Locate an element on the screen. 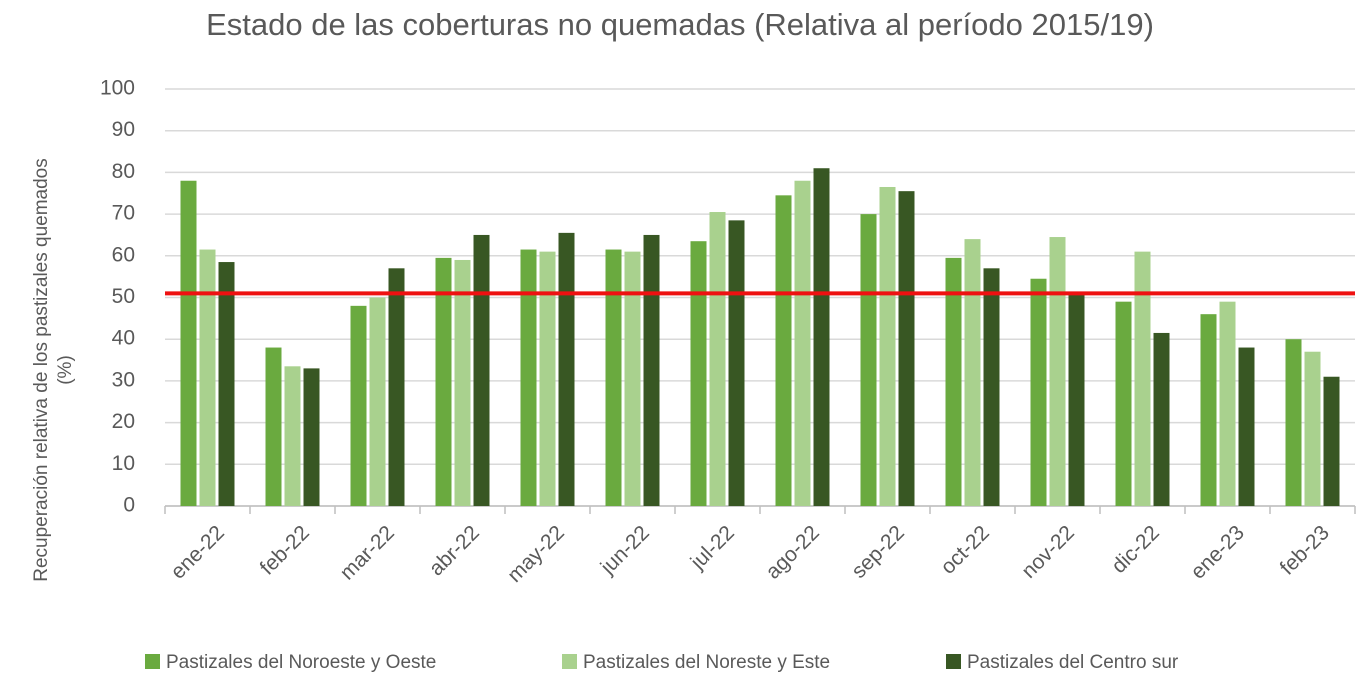 The height and width of the screenshot is (677, 1365). y-tick-label: 100 is located at coordinates (117, 88).